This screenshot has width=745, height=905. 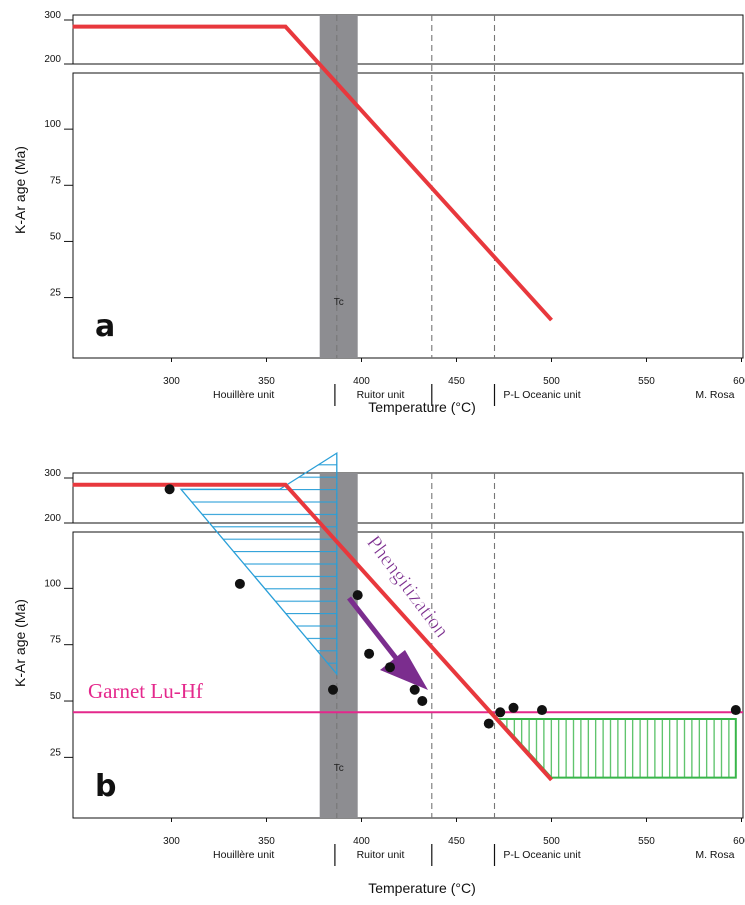 I want to click on unit-label-b-2: P-L Oceanic unit, so click(x=541, y=855).